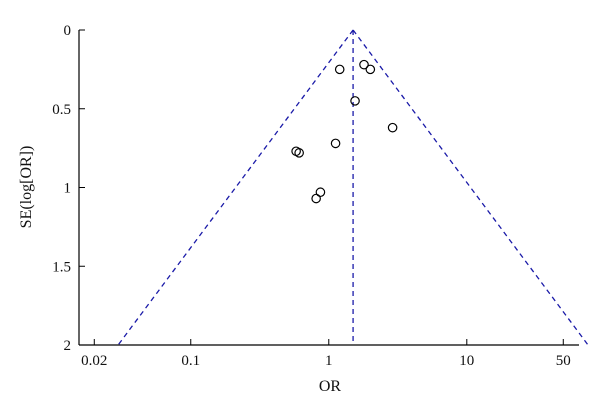 The width and height of the screenshot is (600, 418). Describe the element at coordinates (330, 386) in the screenshot. I see `x-axis-label: OR` at that location.